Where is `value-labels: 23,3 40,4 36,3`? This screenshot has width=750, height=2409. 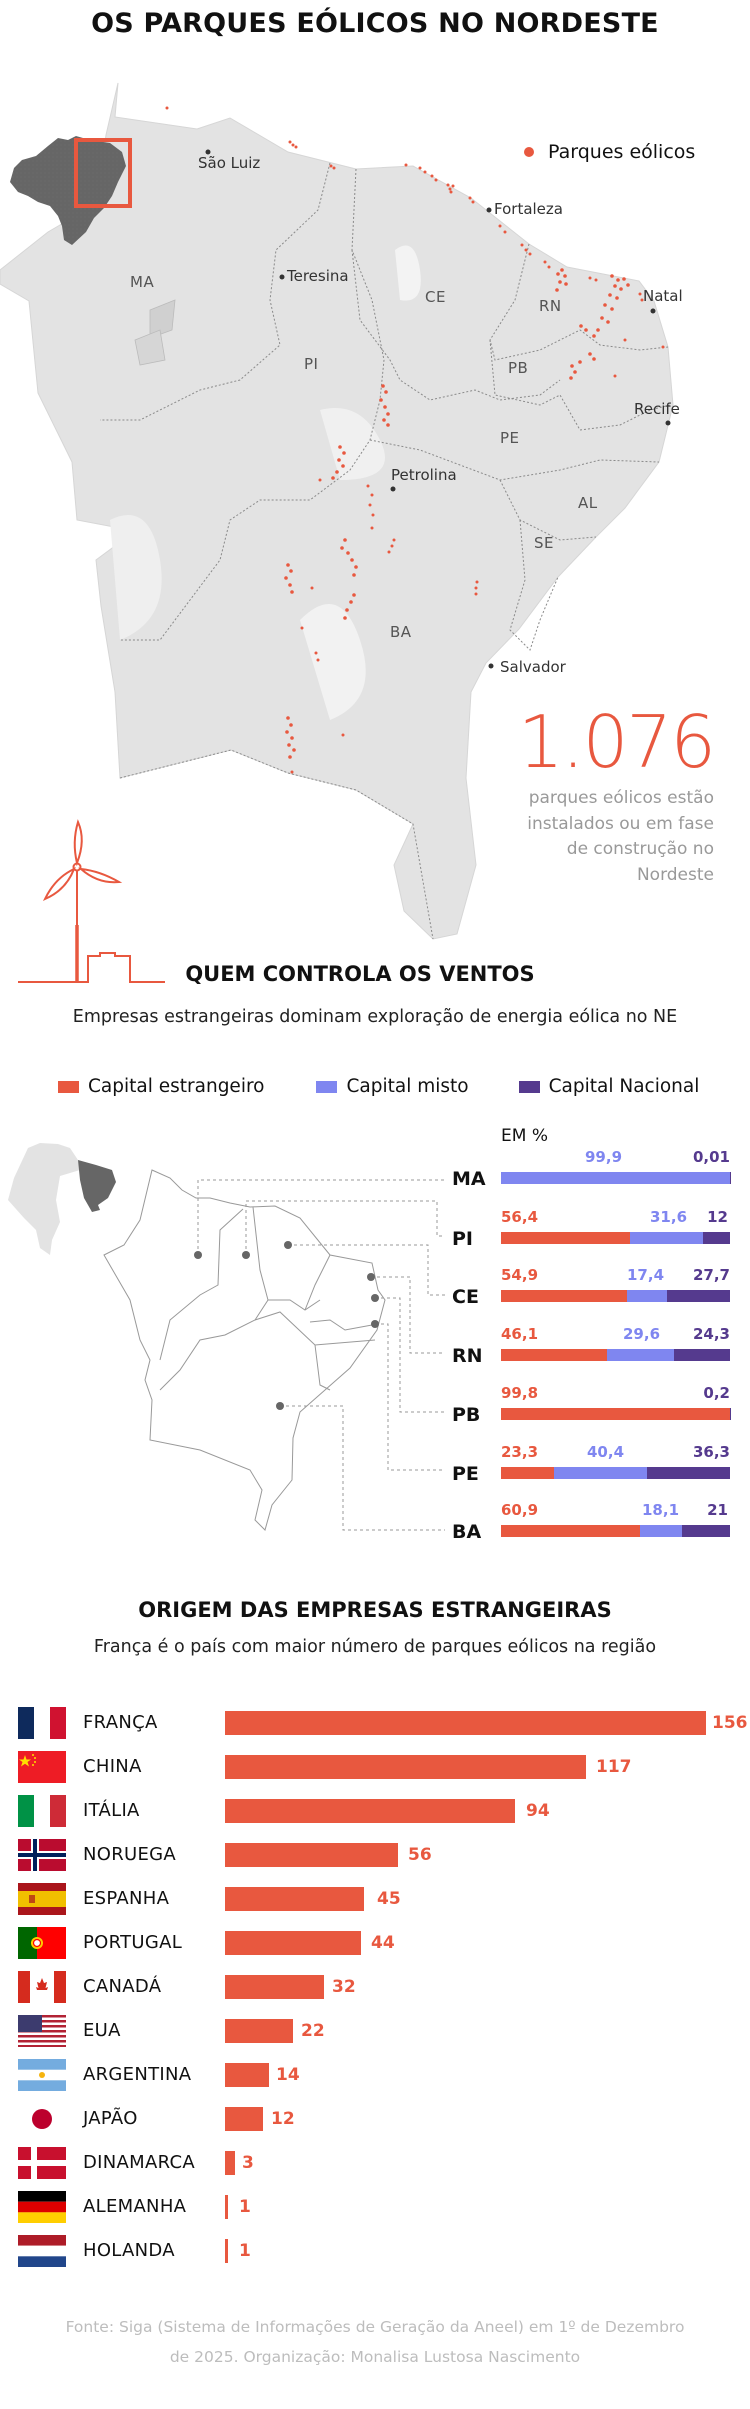
value-labels: 23,3 40,4 36,3 is located at coordinates (615, 1454).